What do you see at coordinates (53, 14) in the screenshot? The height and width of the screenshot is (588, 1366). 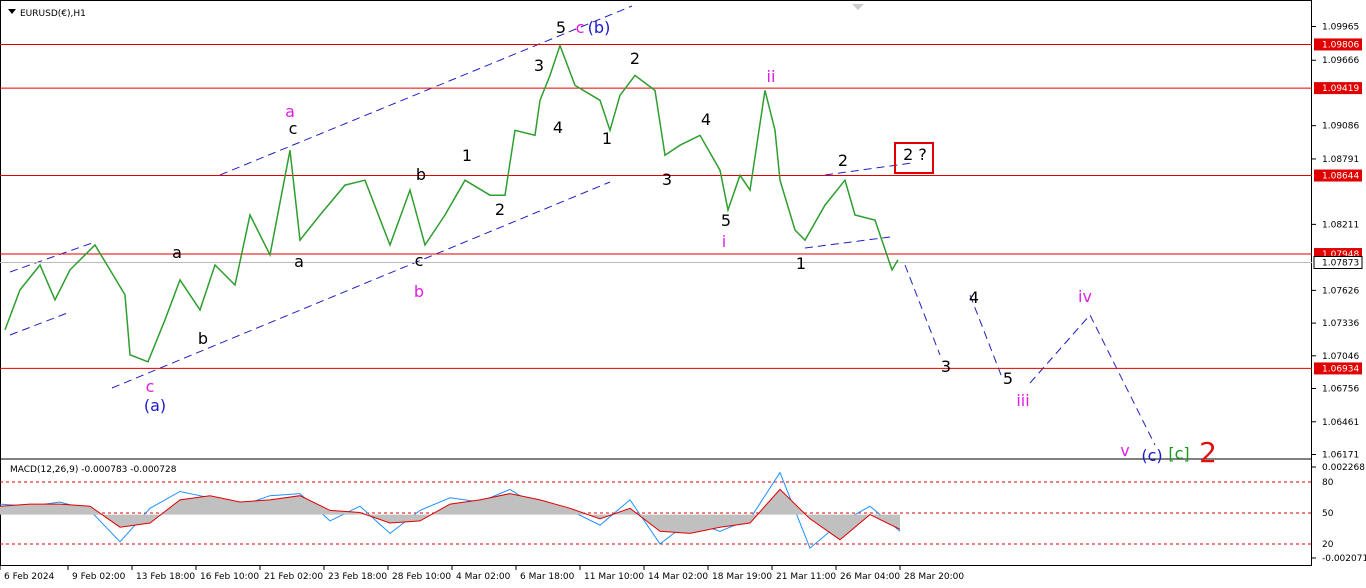 I see `symbol-label: EURUSD(€),H1` at bounding box center [53, 14].